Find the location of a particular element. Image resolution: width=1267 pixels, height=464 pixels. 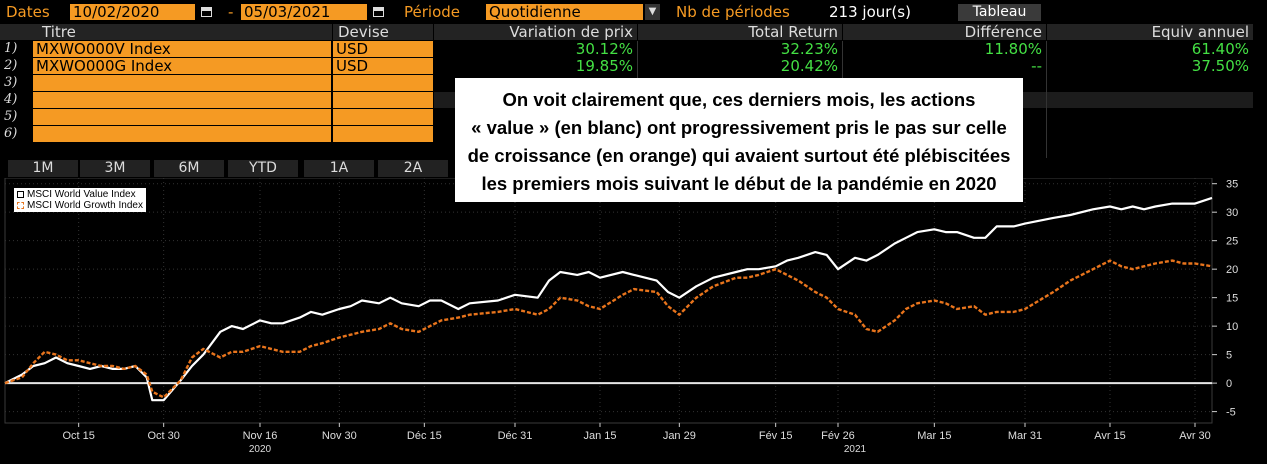

y-tick-label: -5 is located at coordinates (1231, 413).